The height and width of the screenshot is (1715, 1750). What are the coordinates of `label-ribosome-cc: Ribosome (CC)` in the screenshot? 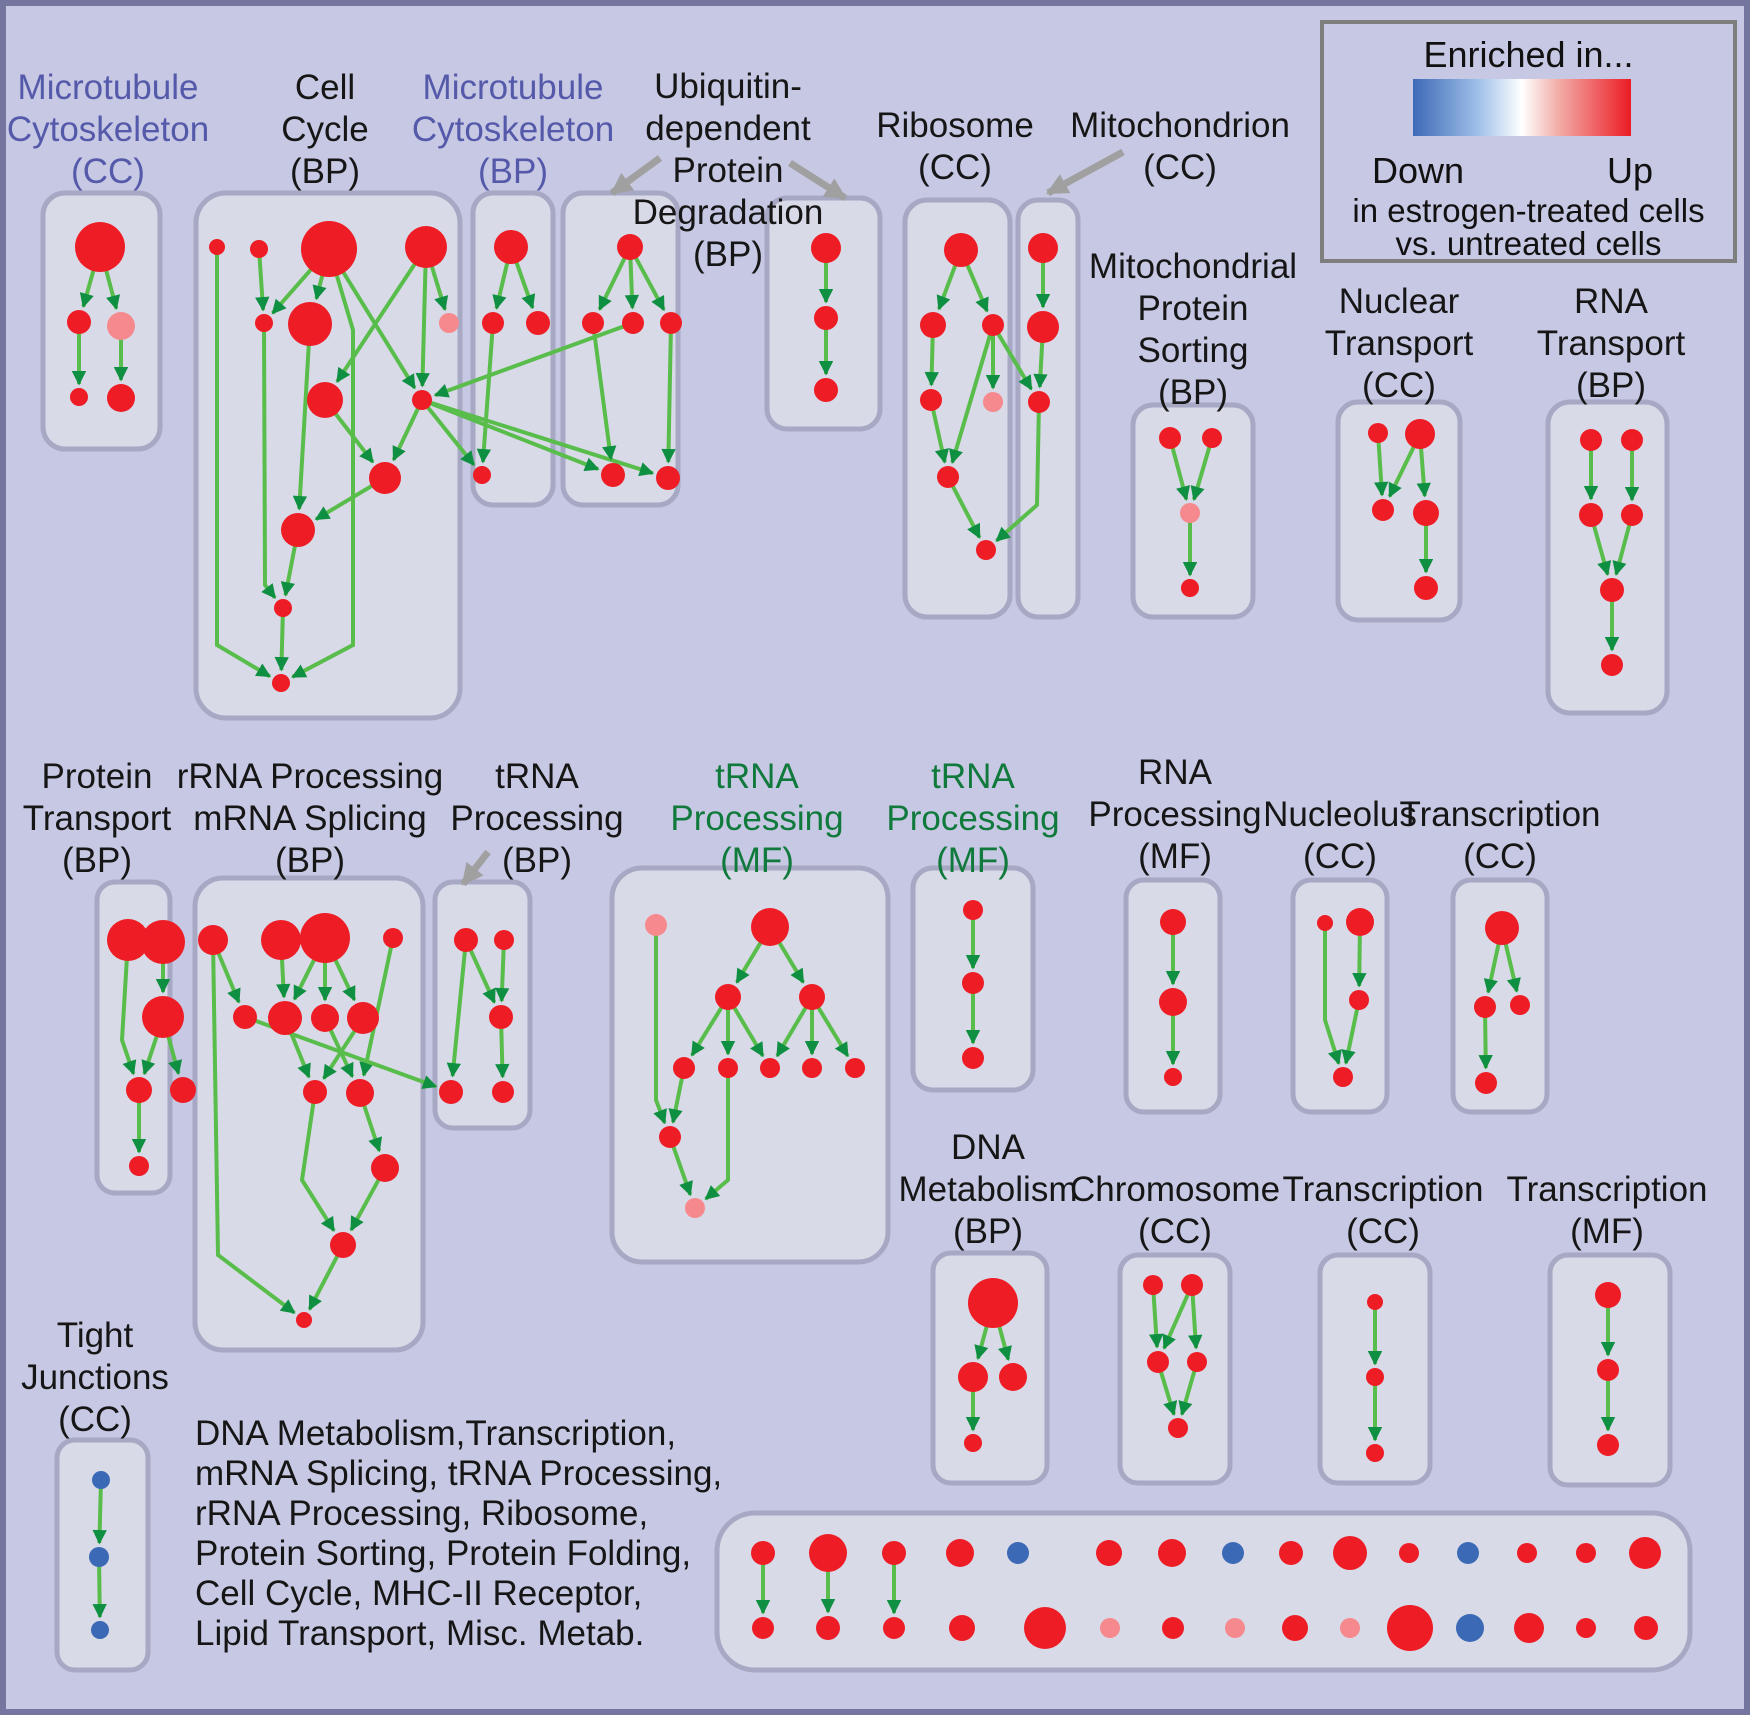 It's located at (955, 147).